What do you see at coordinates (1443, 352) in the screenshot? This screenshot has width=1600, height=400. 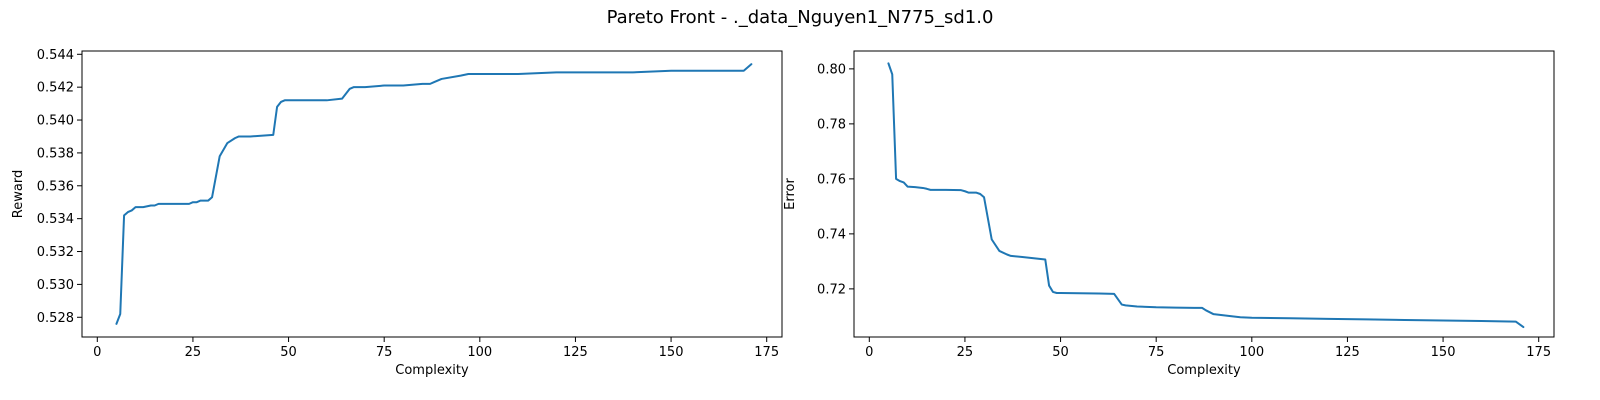 I see `error-x-tick-label: 150` at bounding box center [1443, 352].